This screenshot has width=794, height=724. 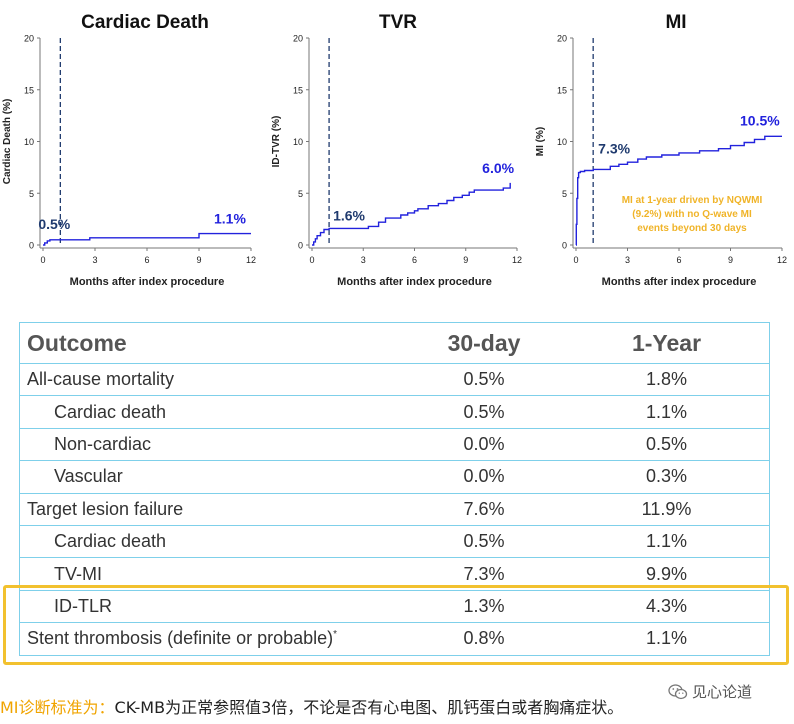 What do you see at coordinates (760, 120) in the screenshot?
I see `chart-3-annotation: 10.5%` at bounding box center [760, 120].